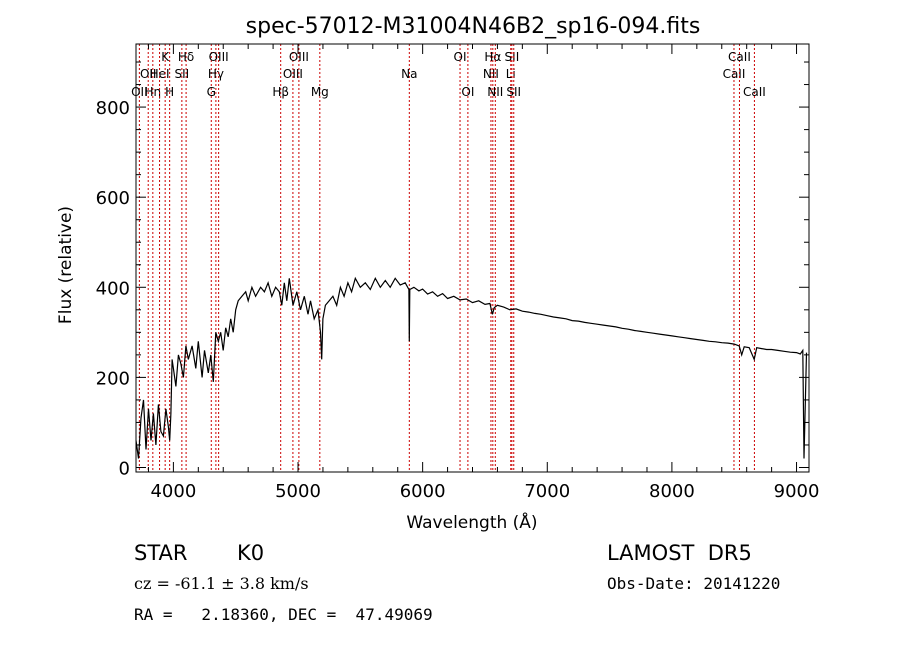 The image size is (900, 649). Describe the element at coordinates (169, 92) in the screenshot. I see `line-label: H` at that location.